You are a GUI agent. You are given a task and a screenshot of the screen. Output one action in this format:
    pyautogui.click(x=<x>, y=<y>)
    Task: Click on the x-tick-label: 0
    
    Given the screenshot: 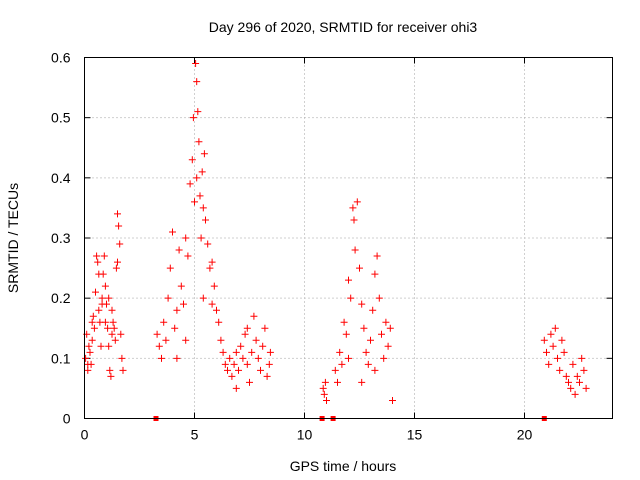 What is the action you would take?
    pyautogui.click(x=85, y=435)
    